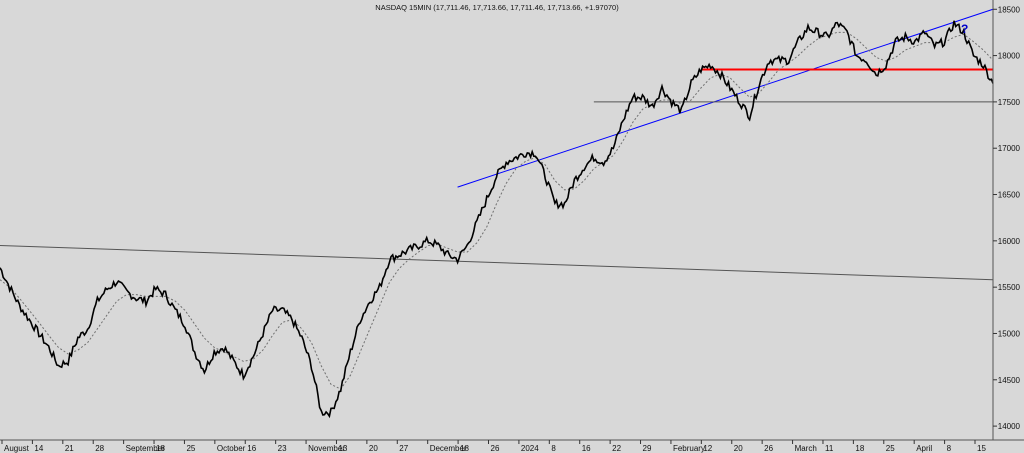  What do you see at coordinates (403, 448) in the screenshot?
I see `x-tick-label: 27` at bounding box center [403, 448].